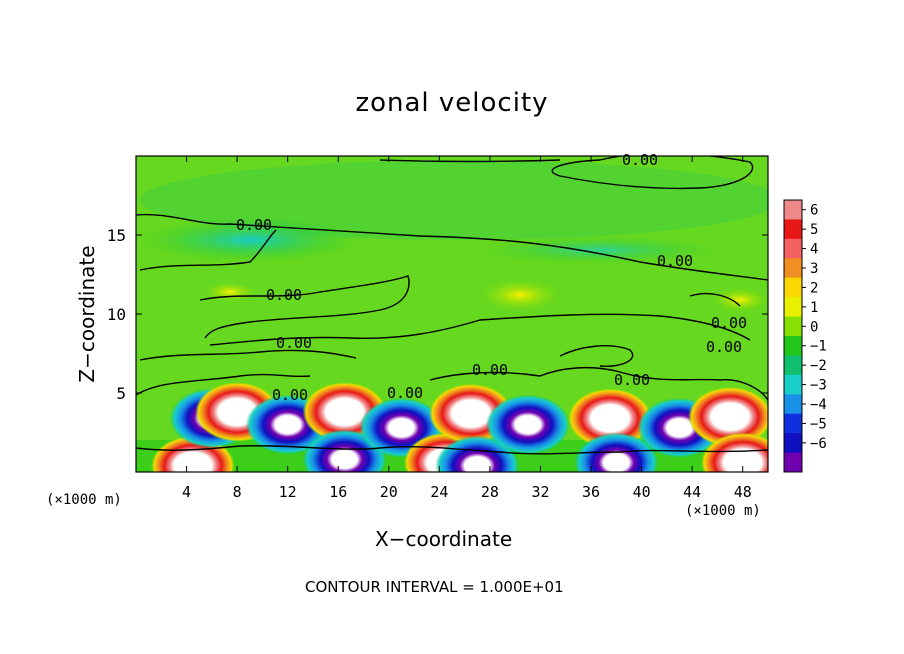  What do you see at coordinates (632, 380) in the screenshot?
I see `contour-label-8: 0.00` at bounding box center [632, 380].